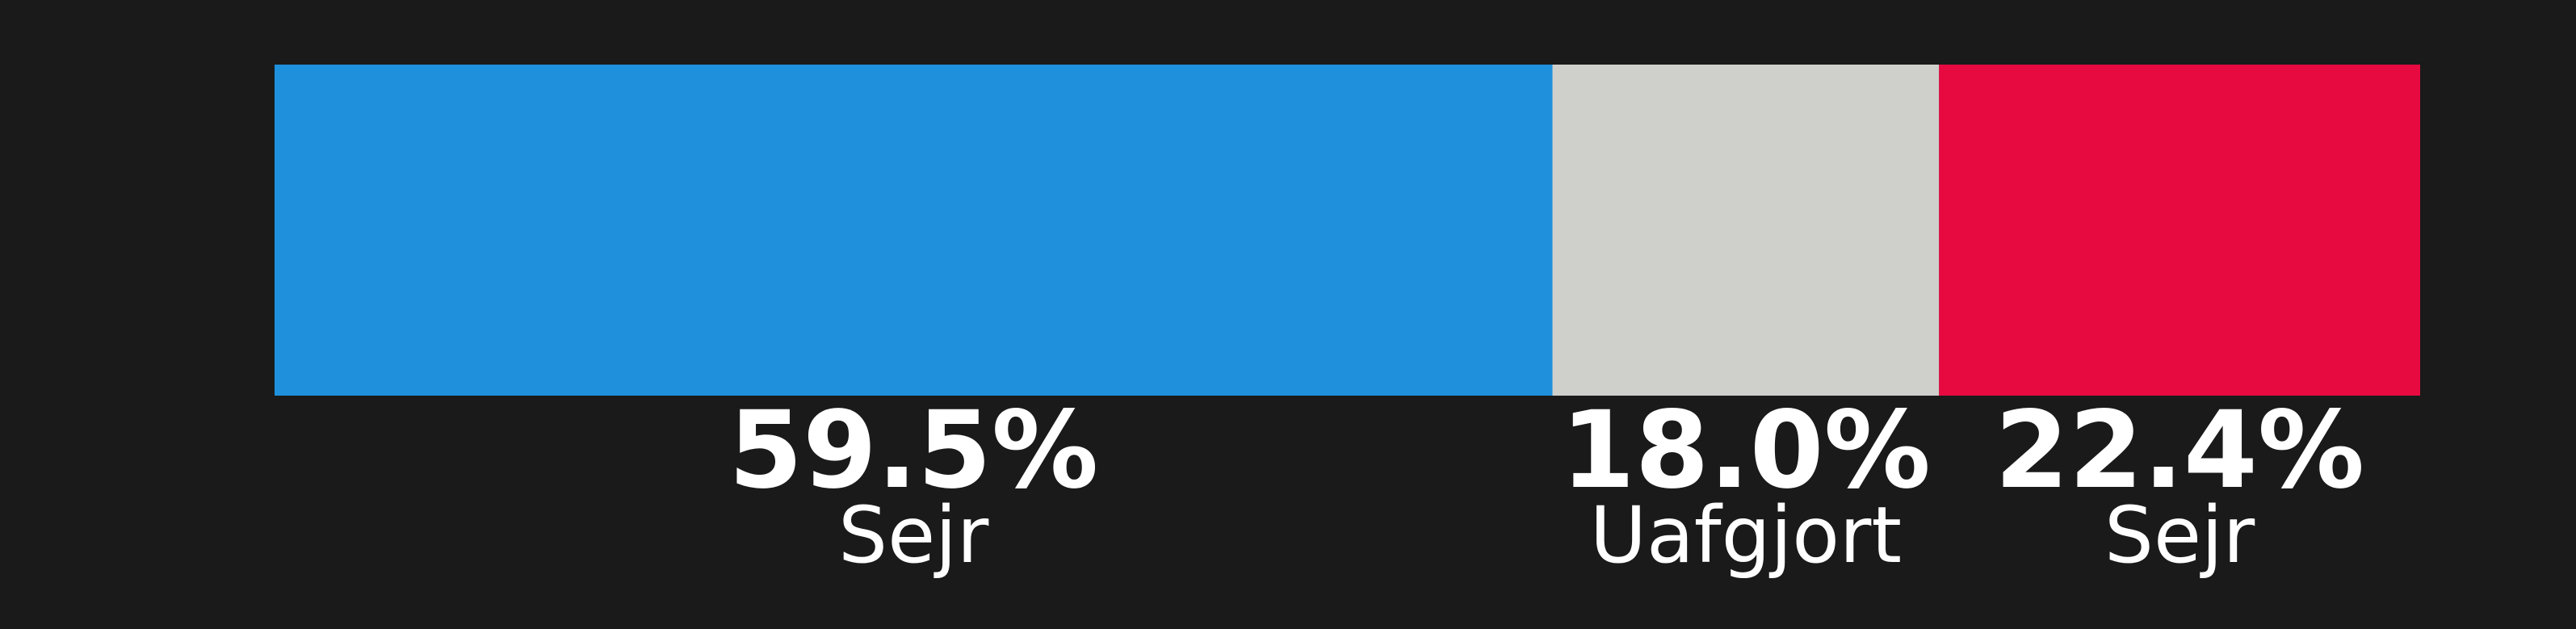  Describe the element at coordinates (2179, 451) in the screenshot. I see `value-label-3: 22.4%` at that location.